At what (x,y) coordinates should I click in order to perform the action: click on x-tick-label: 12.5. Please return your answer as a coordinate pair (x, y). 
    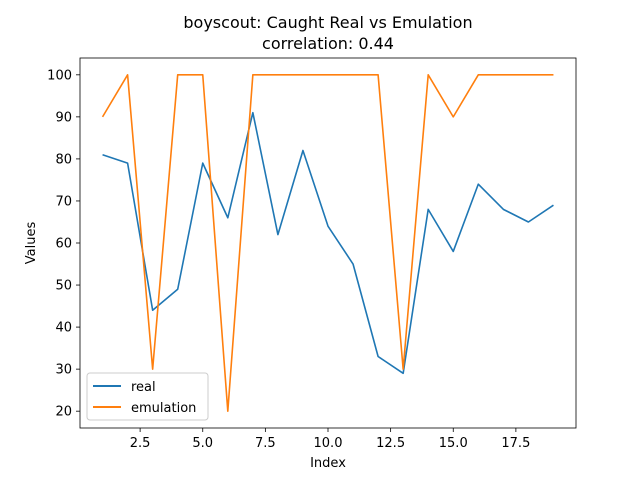
    Looking at the image, I should click on (390, 443).